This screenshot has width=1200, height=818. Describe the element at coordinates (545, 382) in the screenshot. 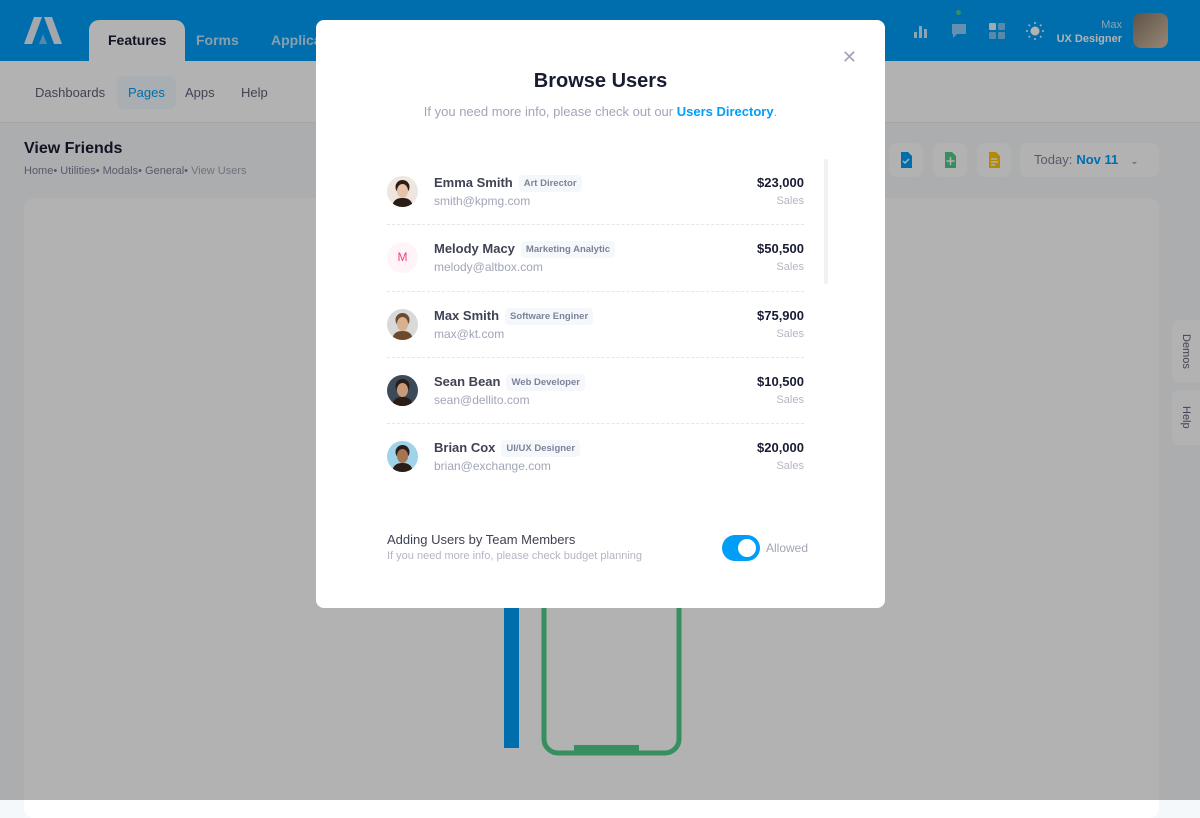

I see `role-badge: Web Developer` at that location.